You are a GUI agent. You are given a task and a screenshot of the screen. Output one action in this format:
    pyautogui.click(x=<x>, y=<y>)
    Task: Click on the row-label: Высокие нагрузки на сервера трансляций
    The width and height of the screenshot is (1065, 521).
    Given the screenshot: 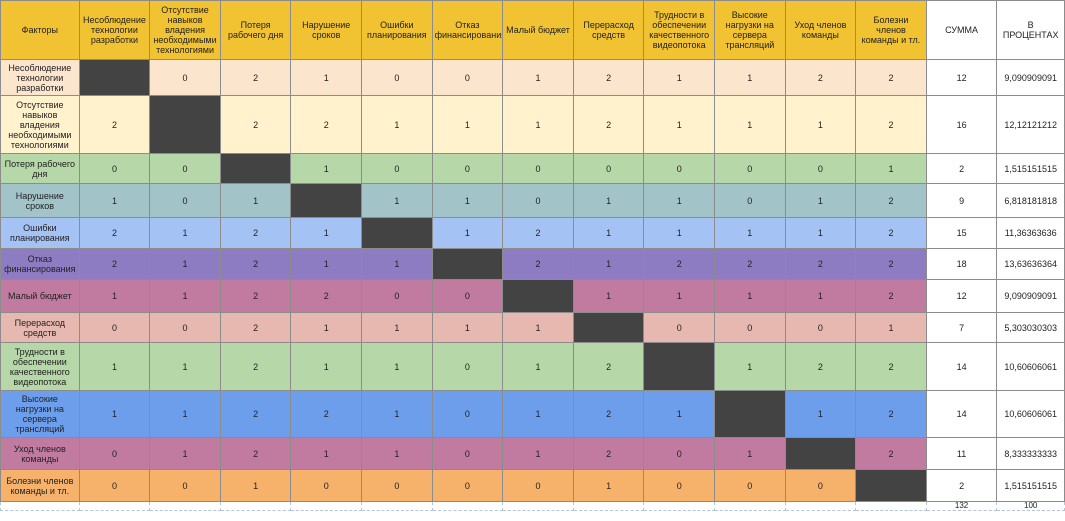 What is the action you would take?
    pyautogui.click(x=40, y=414)
    